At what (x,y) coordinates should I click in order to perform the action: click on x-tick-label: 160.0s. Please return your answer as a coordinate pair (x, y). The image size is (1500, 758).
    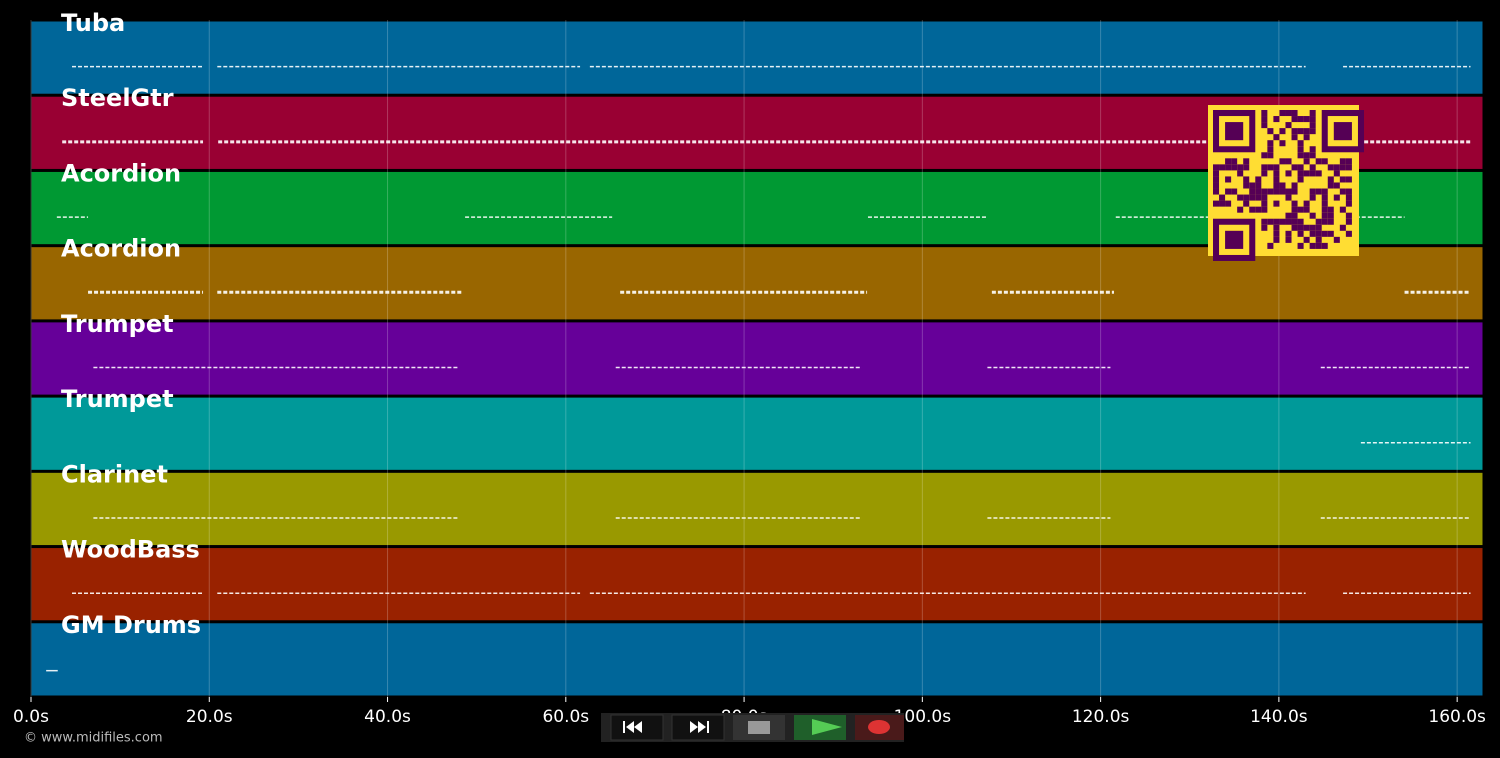
    Looking at the image, I should click on (1457, 717).